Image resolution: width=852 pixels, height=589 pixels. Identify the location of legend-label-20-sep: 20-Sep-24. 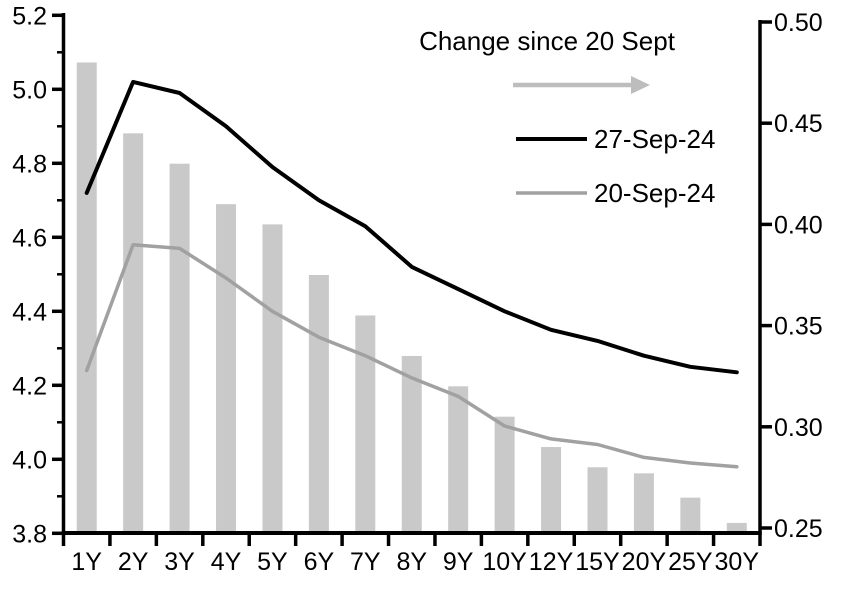
(654, 193).